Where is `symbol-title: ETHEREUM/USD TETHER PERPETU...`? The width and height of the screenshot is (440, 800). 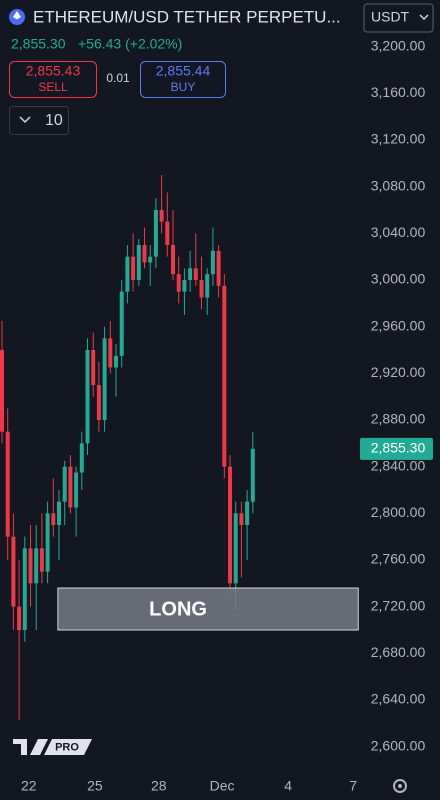 symbol-title: ETHEREUM/USD TETHER PERPETU... is located at coordinates (187, 16).